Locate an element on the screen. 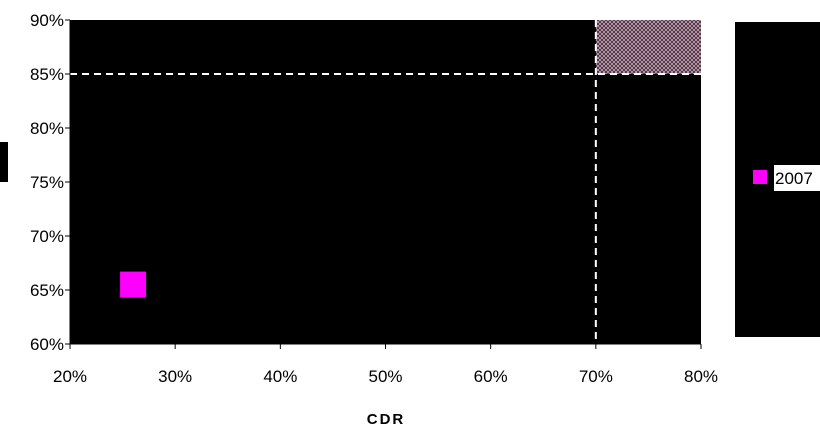 This screenshot has height=432, width=820. y-tick-label: 85% is located at coordinates (47, 74).